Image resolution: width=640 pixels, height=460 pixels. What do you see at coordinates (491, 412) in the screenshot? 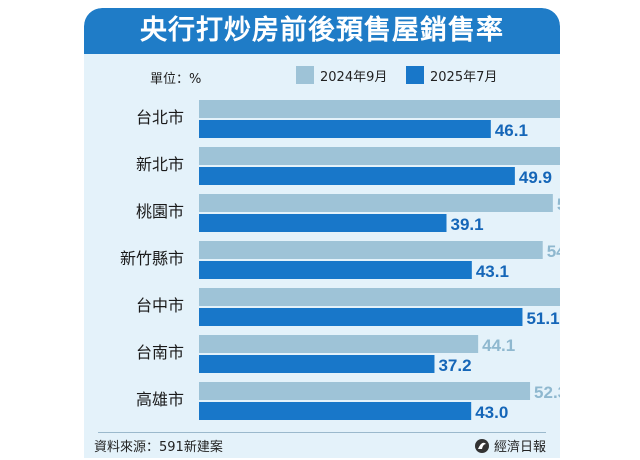
I see `value-label: 43.0` at bounding box center [491, 412].